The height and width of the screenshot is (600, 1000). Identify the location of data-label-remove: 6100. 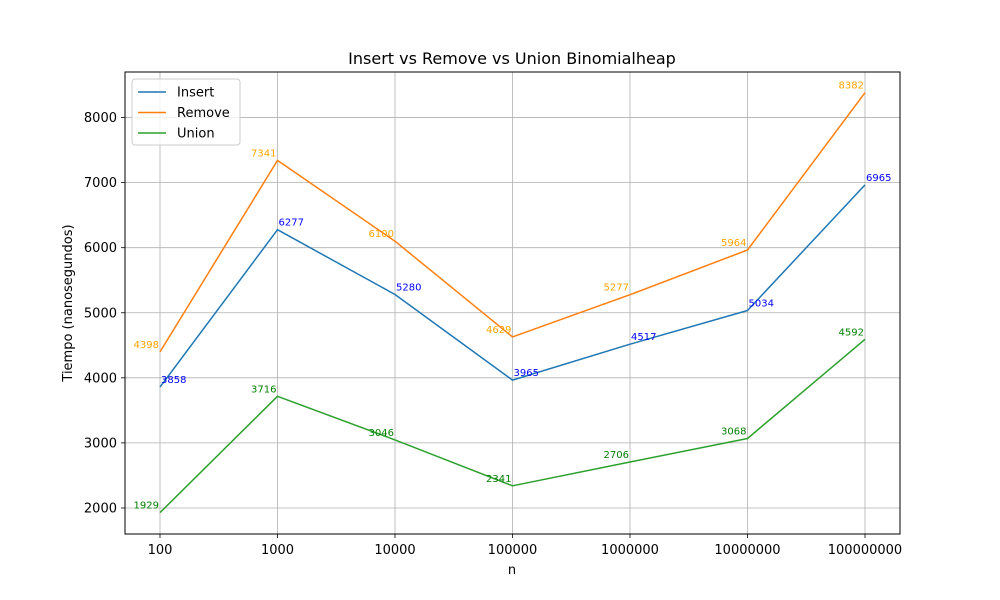
(381, 234).